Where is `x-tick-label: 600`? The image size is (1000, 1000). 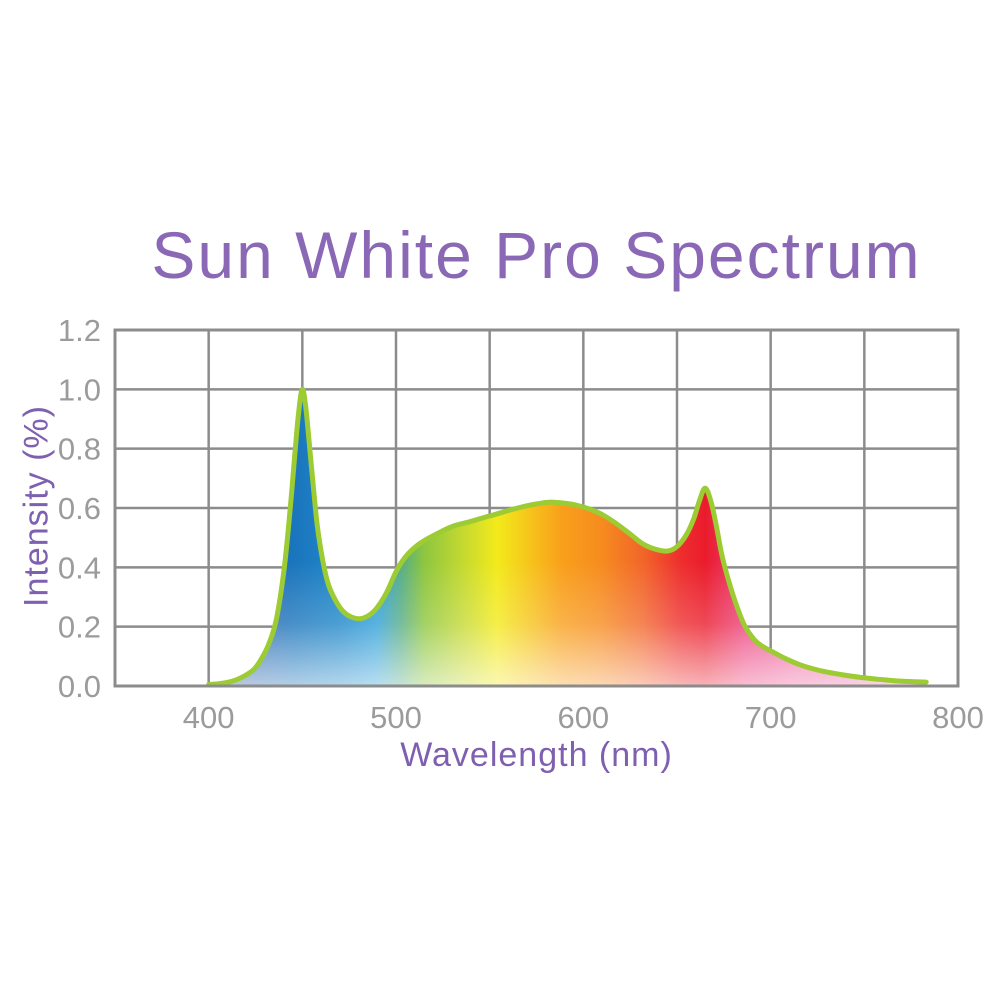
x-tick-label: 600 is located at coordinates (583, 717).